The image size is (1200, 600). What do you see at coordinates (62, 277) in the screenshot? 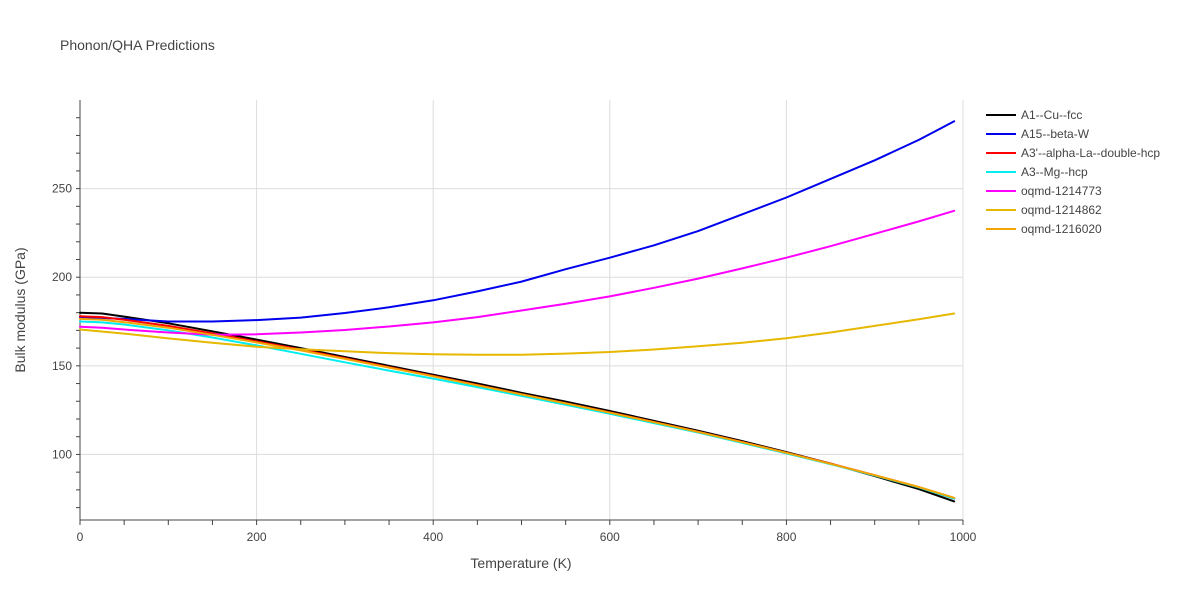
I see `y-tick-label: 200` at bounding box center [62, 277].